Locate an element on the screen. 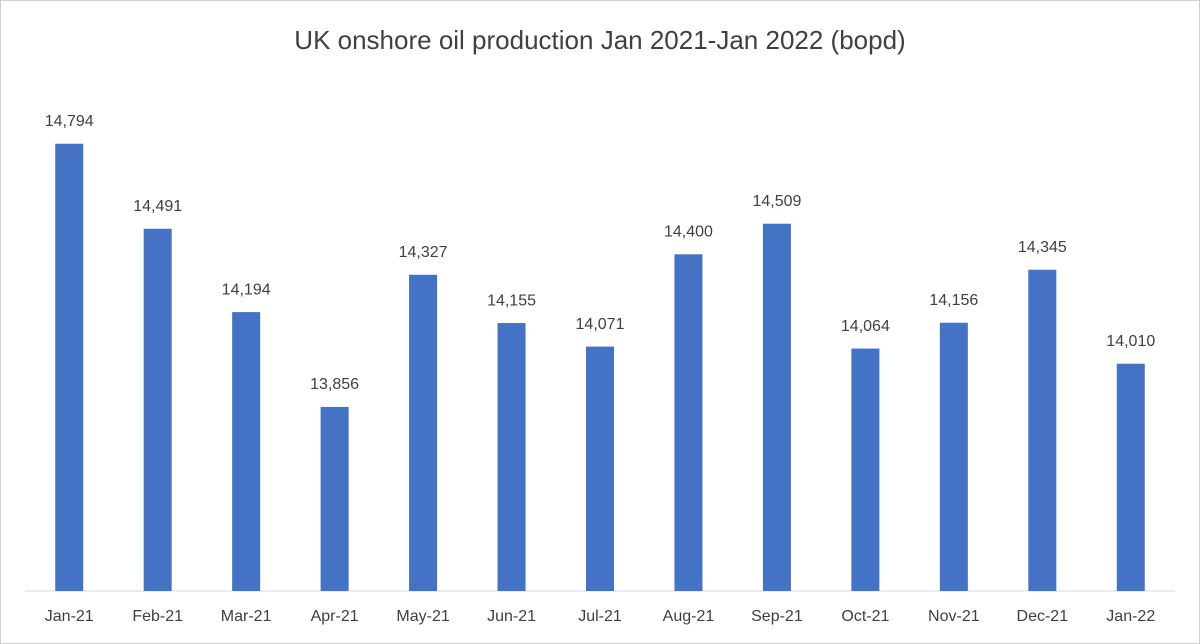  data-label: 13,856 is located at coordinates (334, 384).